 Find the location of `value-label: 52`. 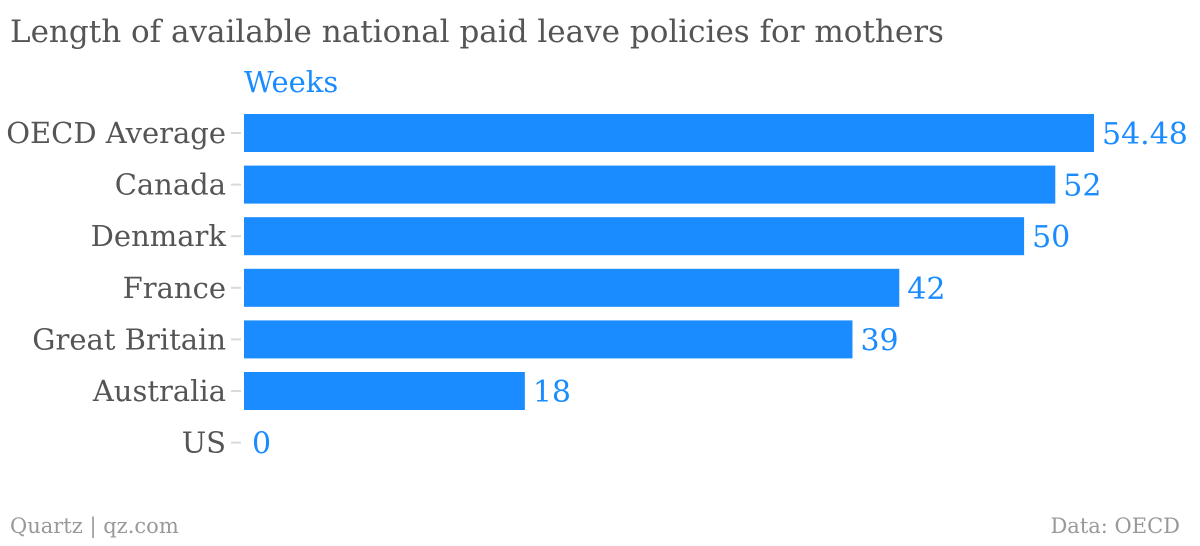

value-label: 52 is located at coordinates (1082, 186).